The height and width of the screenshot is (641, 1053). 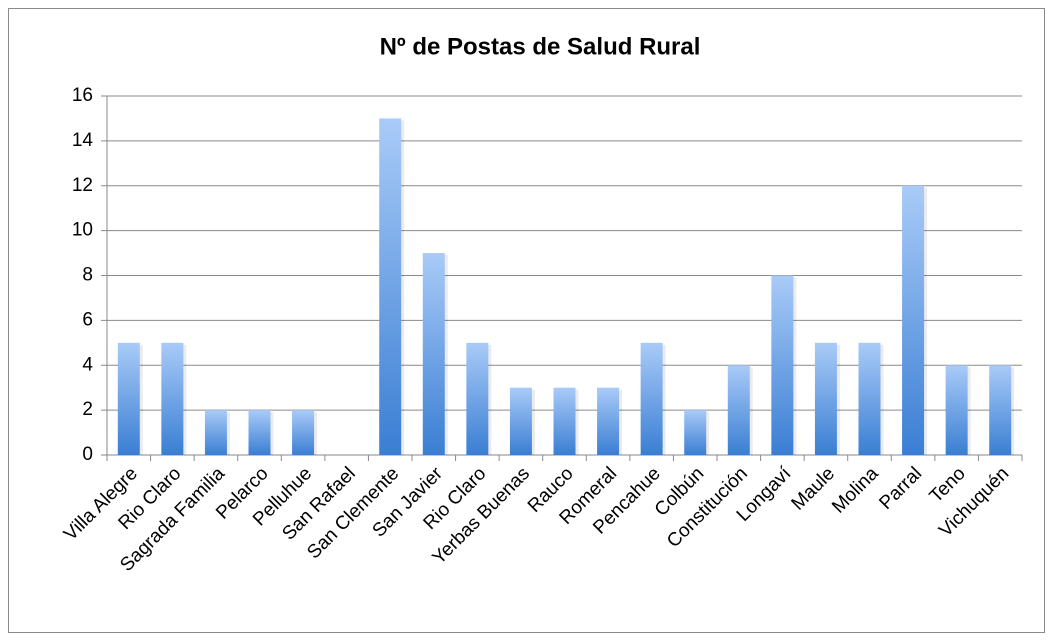 I want to click on y-tick-label: 2, so click(x=87, y=409).